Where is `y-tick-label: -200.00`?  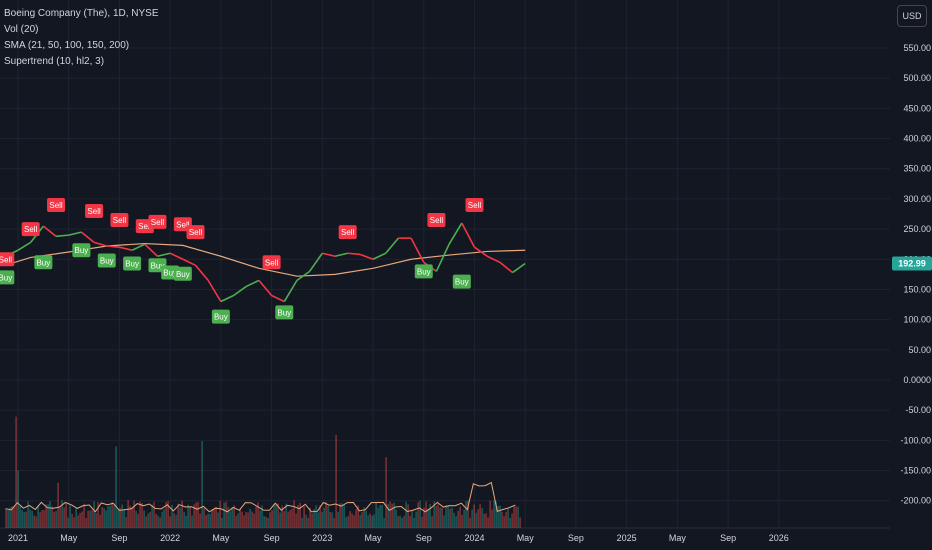
y-tick-label: -200.00 is located at coordinates (915, 501).